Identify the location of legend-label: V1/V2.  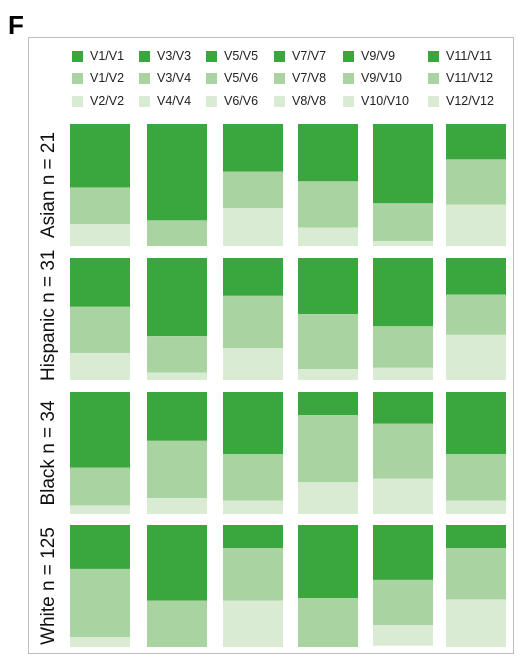
(107, 78).